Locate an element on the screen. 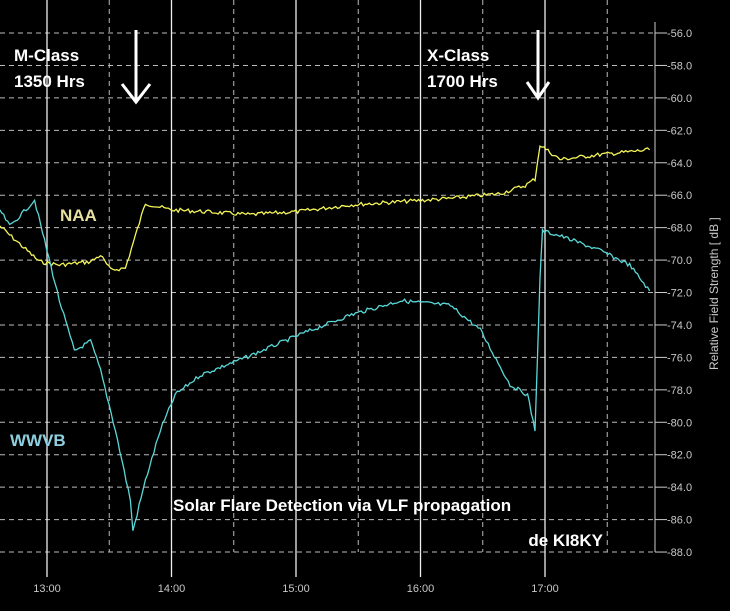 This screenshot has width=730, height=611. y-tick-label: -60.0 is located at coordinates (679, 99).